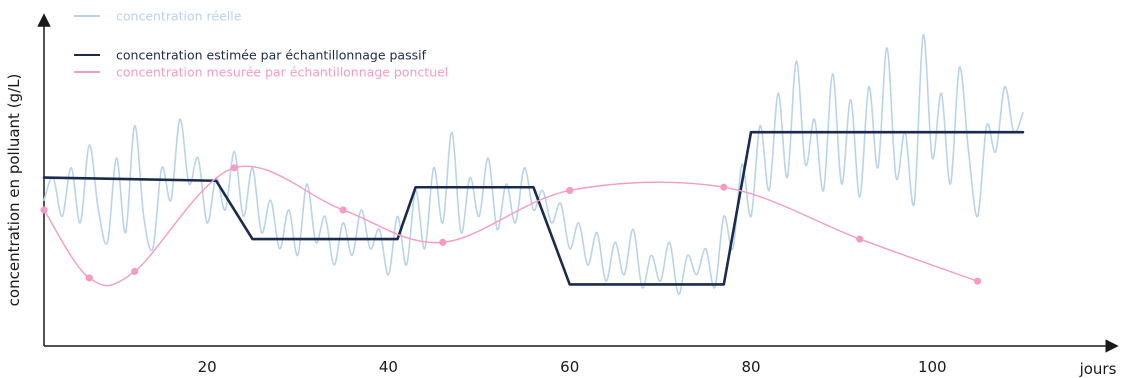 Image resolution: width=1121 pixels, height=378 pixels. I want to click on legend-item-real: concentration réelle, so click(158, 16).